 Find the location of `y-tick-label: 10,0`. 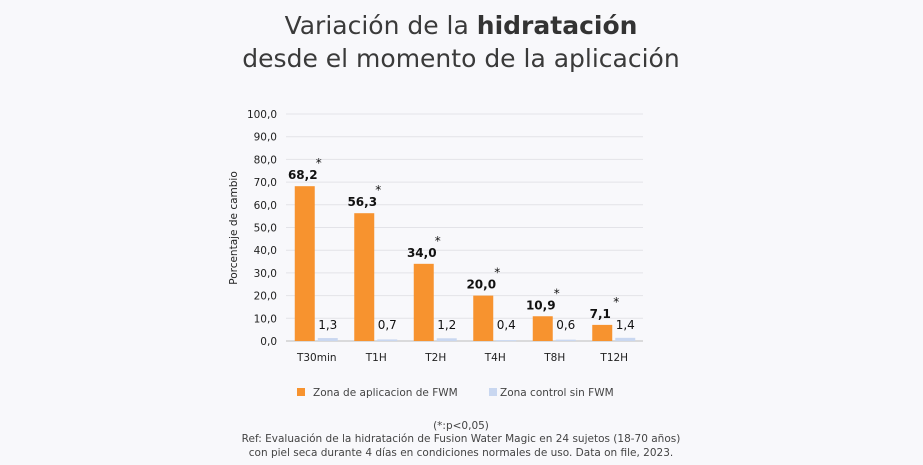

y-tick-label: 10,0 is located at coordinates (265, 319).